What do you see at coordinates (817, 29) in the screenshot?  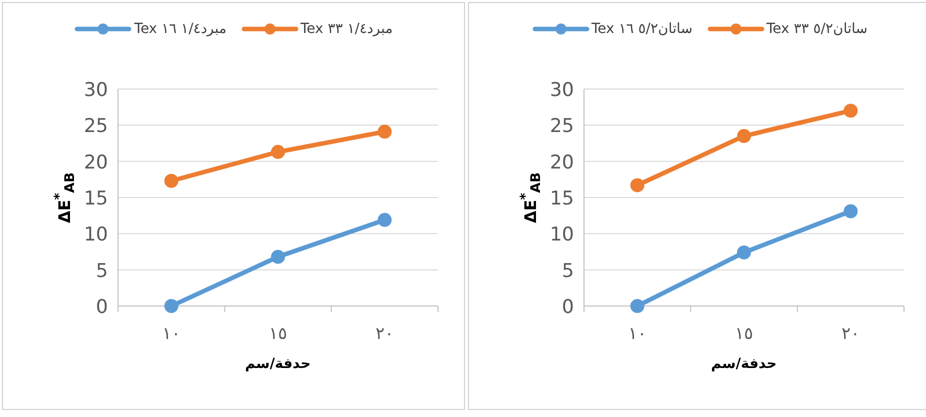 I see `legend-label: ساتان٥/٢ ٣٣ Tex` at bounding box center [817, 29].